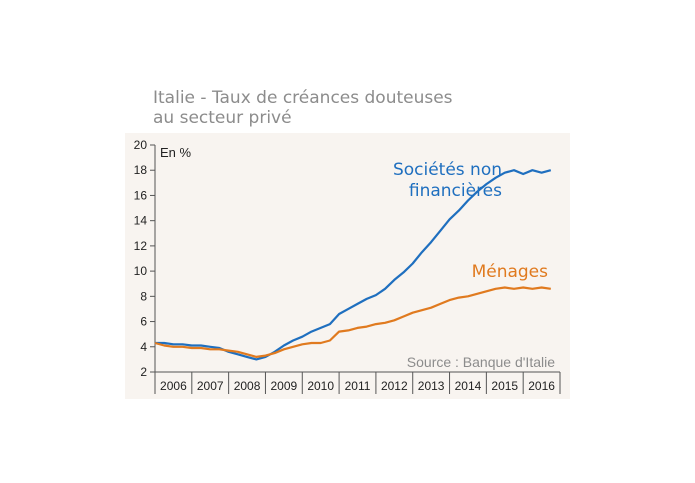 This screenshot has width=695, height=483. I want to click on x-tick-label-2007: 2007, so click(210, 386).